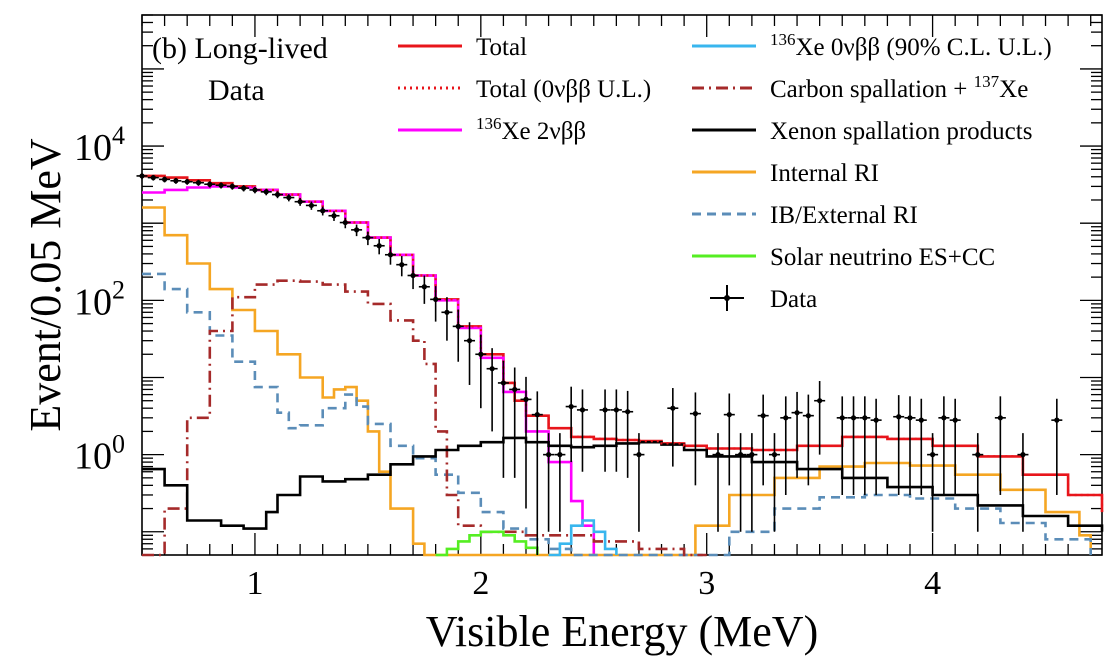 Image resolution: width=1110 pixels, height=666 pixels. What do you see at coordinates (501, 47) in the screenshot?
I see `legend-label: Total` at bounding box center [501, 47].